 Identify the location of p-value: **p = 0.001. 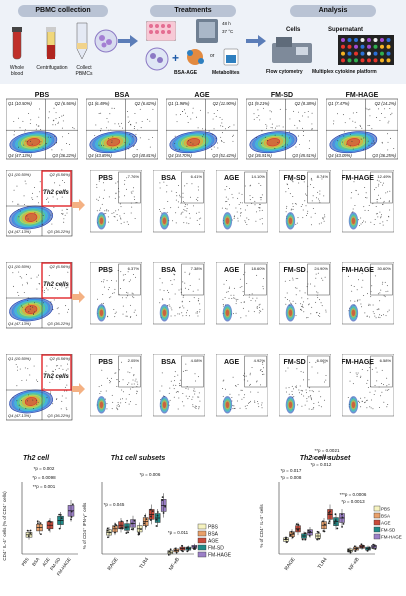
(44, 486).